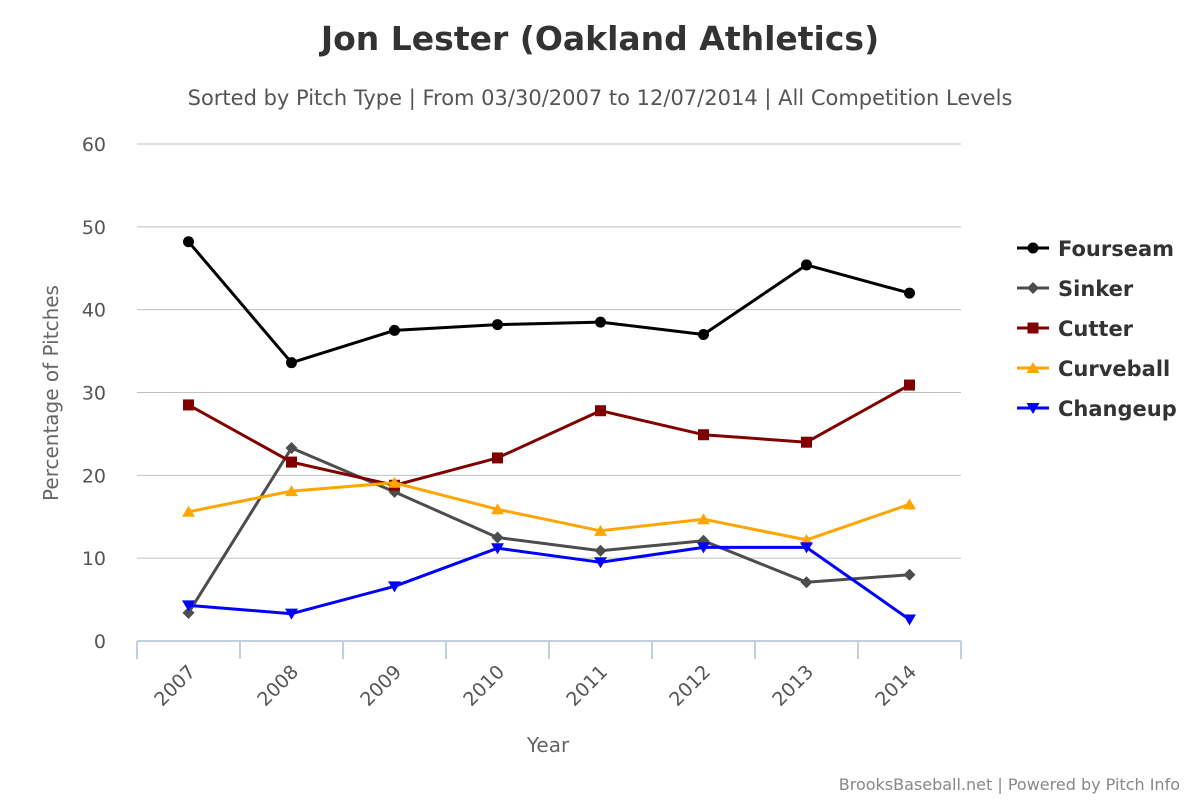  I want to click on y-tick-label: 30, so click(94, 394).